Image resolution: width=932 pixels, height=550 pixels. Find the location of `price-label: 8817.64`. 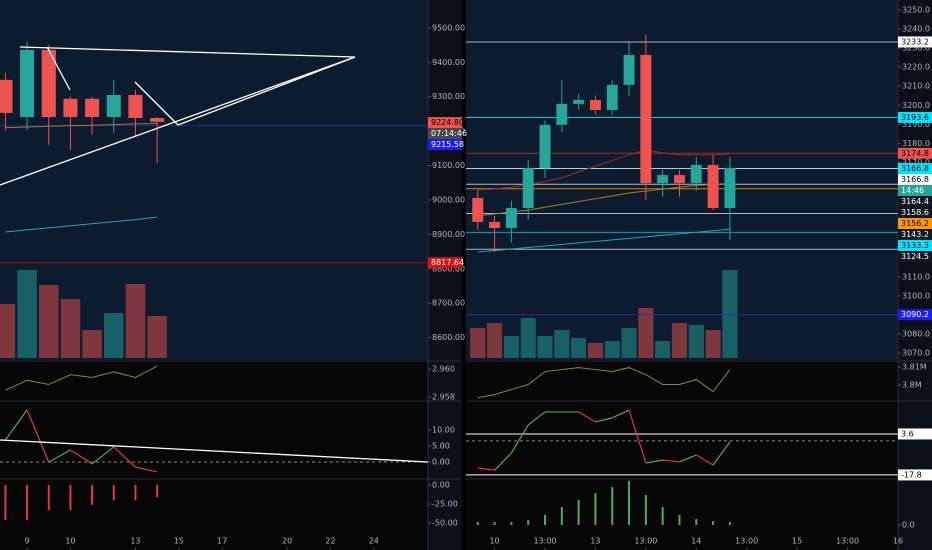

price-label: 8817.64 is located at coordinates (447, 262).